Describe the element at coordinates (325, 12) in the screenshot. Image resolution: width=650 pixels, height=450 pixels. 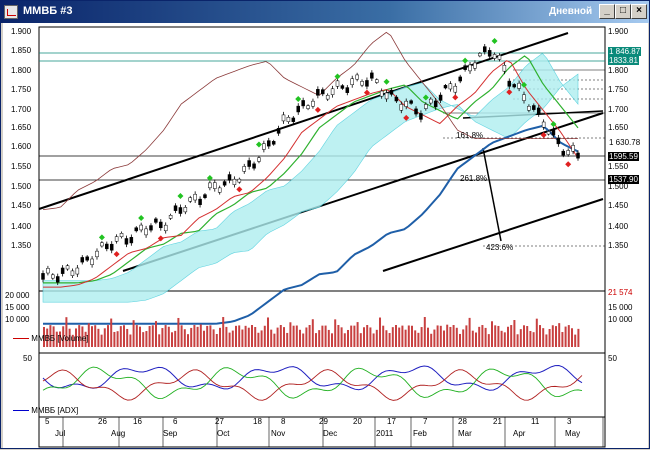
I see `title-bar: ММВБ #3 Дневной _ □ ×` at that location.